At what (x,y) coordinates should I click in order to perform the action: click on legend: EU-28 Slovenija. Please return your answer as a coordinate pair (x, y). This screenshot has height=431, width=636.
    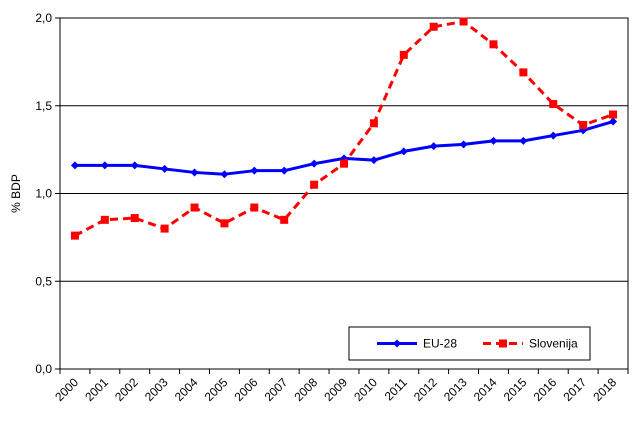
    Looking at the image, I should click on (469, 343).